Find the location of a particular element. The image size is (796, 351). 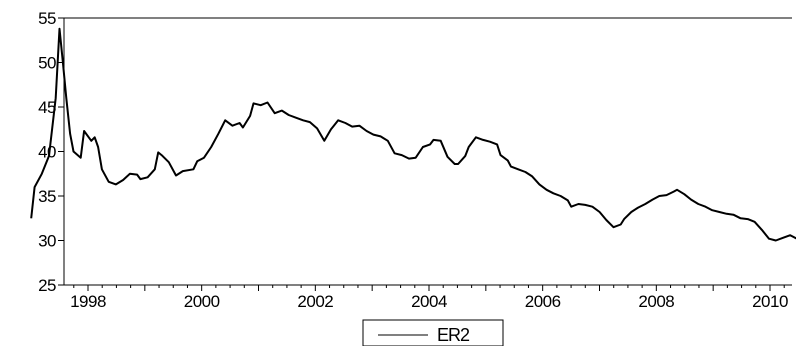

x-tick-label: 1998 is located at coordinates (88, 301).